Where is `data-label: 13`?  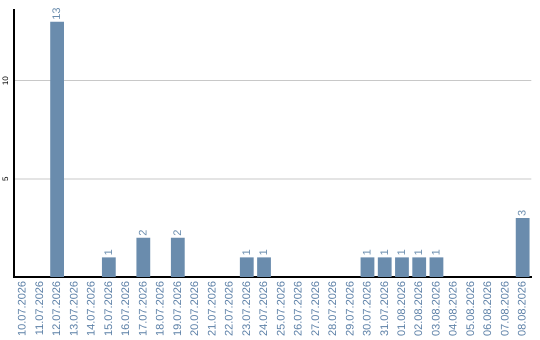 data-label: 13 is located at coordinates (57, 14).